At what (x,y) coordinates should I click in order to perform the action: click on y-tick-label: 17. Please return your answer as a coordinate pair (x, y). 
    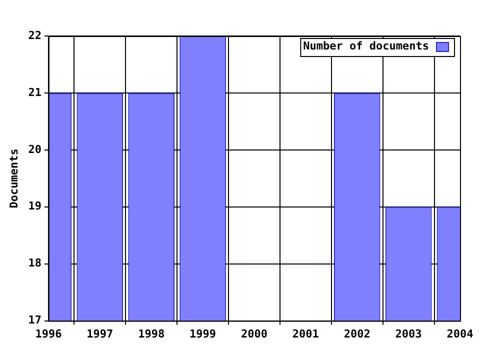
    Looking at the image, I should click on (35, 320).